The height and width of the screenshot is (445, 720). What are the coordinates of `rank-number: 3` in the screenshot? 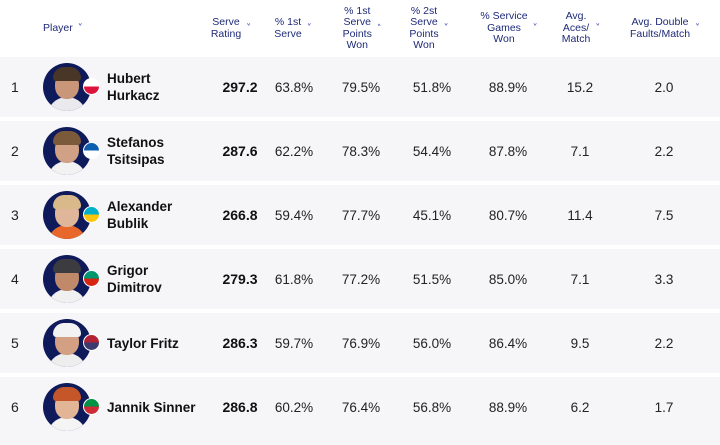 It's located at (15, 215).